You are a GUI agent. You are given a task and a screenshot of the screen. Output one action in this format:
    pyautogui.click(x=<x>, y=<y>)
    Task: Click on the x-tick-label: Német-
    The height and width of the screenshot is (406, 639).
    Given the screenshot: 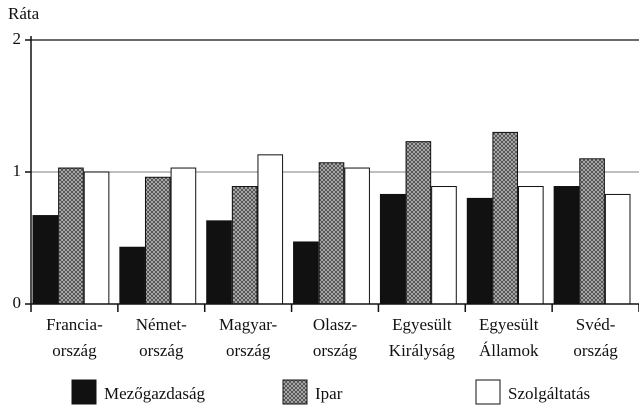 What is the action you would take?
    pyautogui.click(x=161, y=324)
    